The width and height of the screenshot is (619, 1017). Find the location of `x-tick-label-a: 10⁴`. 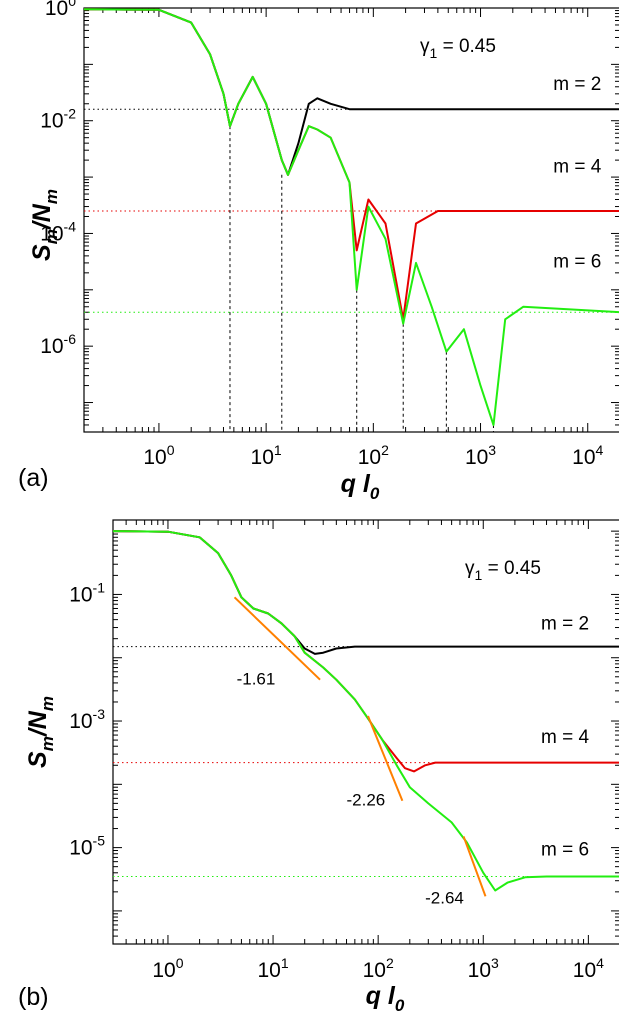

x-tick-label-a: 10⁴ is located at coordinates (587, 455).